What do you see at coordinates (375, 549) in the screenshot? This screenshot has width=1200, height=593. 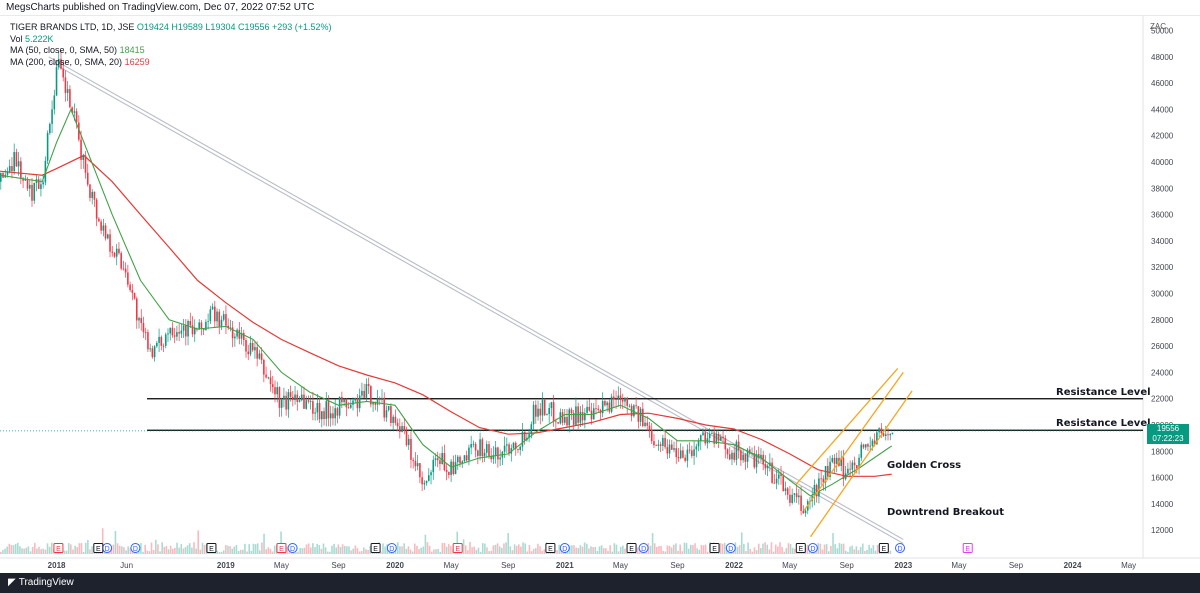 I see `event-letter: E` at bounding box center [375, 549].